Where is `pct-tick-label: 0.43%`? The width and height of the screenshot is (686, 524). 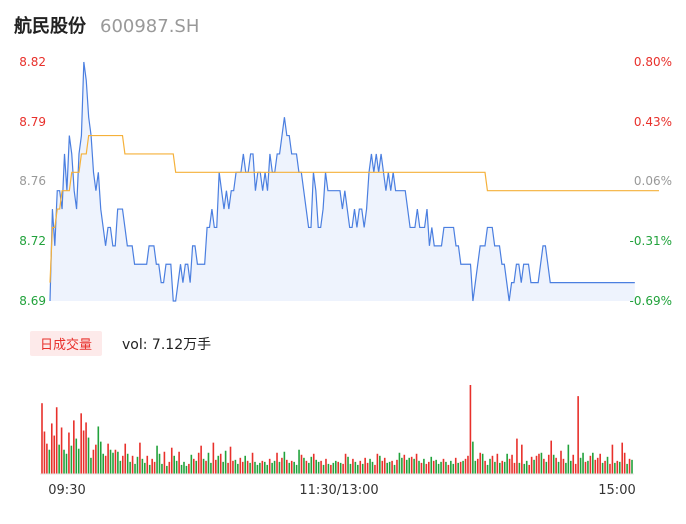
pct-tick-label: 0.43% is located at coordinates (653, 122).